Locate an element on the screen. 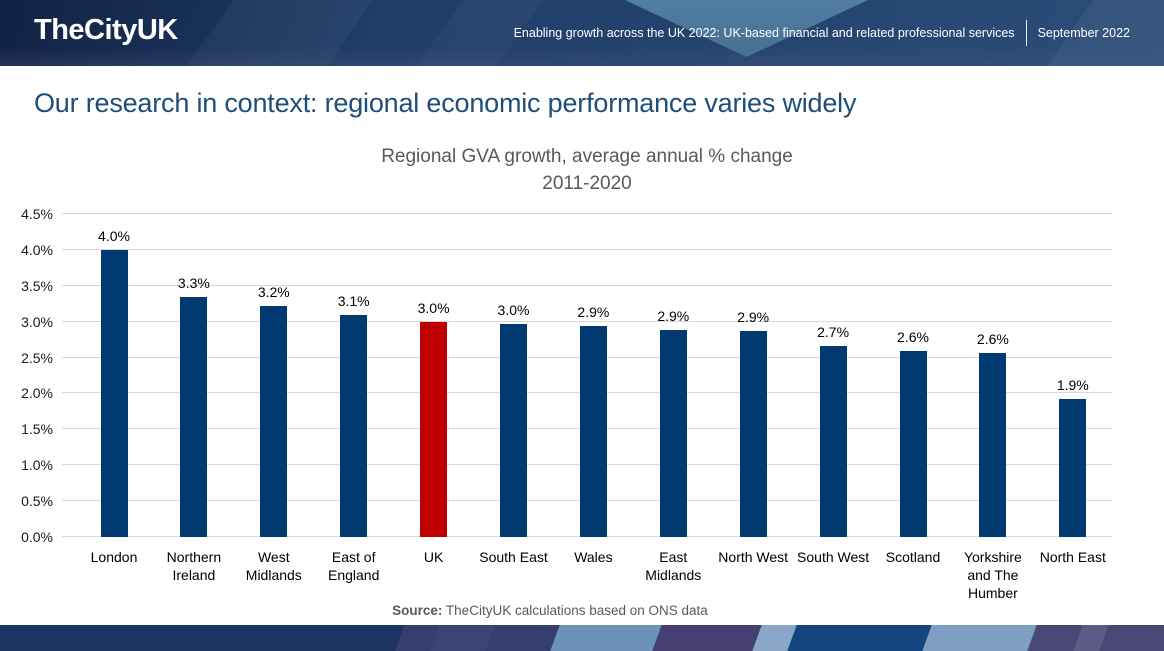  bar-scotland is located at coordinates (913, 444).